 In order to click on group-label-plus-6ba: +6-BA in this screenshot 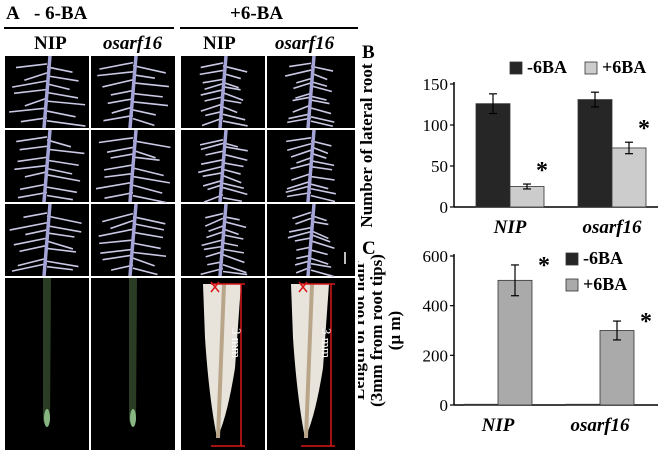, I will do `click(257, 13)`.